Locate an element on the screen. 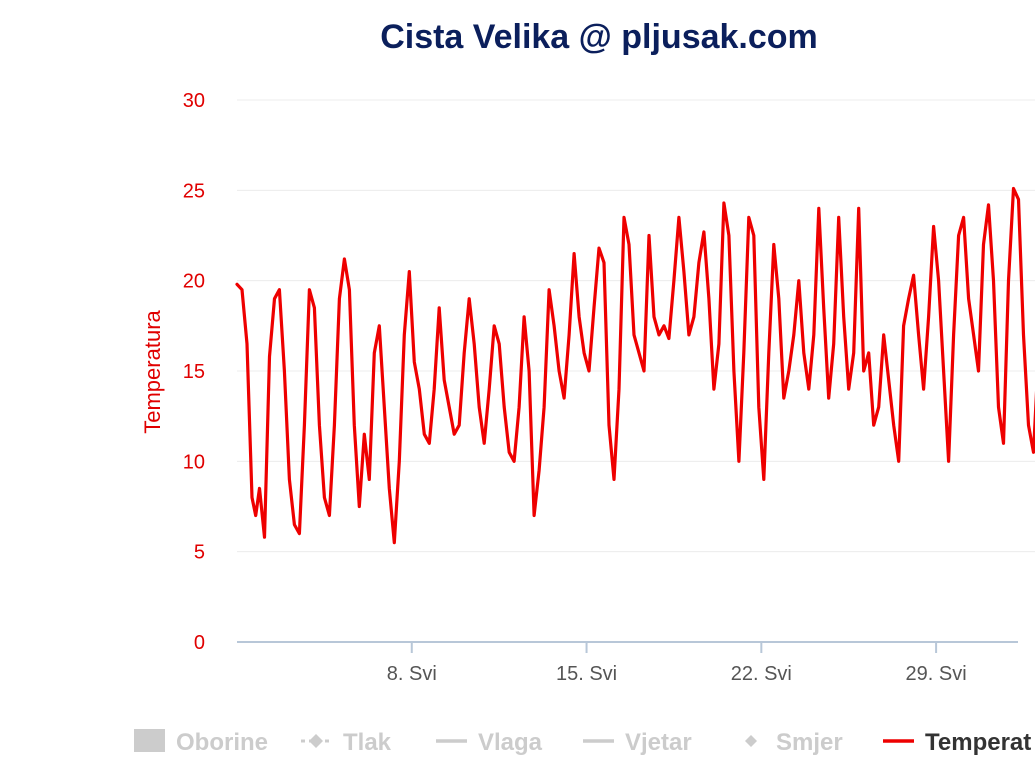  legend-item-vlaga: Vlaga is located at coordinates (489, 742).